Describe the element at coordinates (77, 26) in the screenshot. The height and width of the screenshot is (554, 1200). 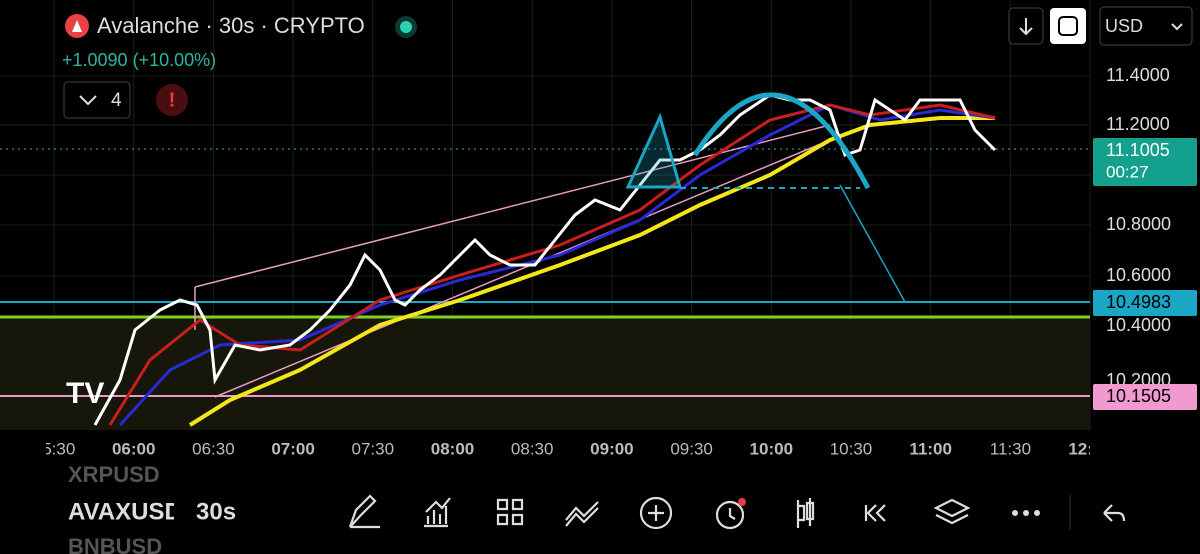
I see `coin-icon` at that location.